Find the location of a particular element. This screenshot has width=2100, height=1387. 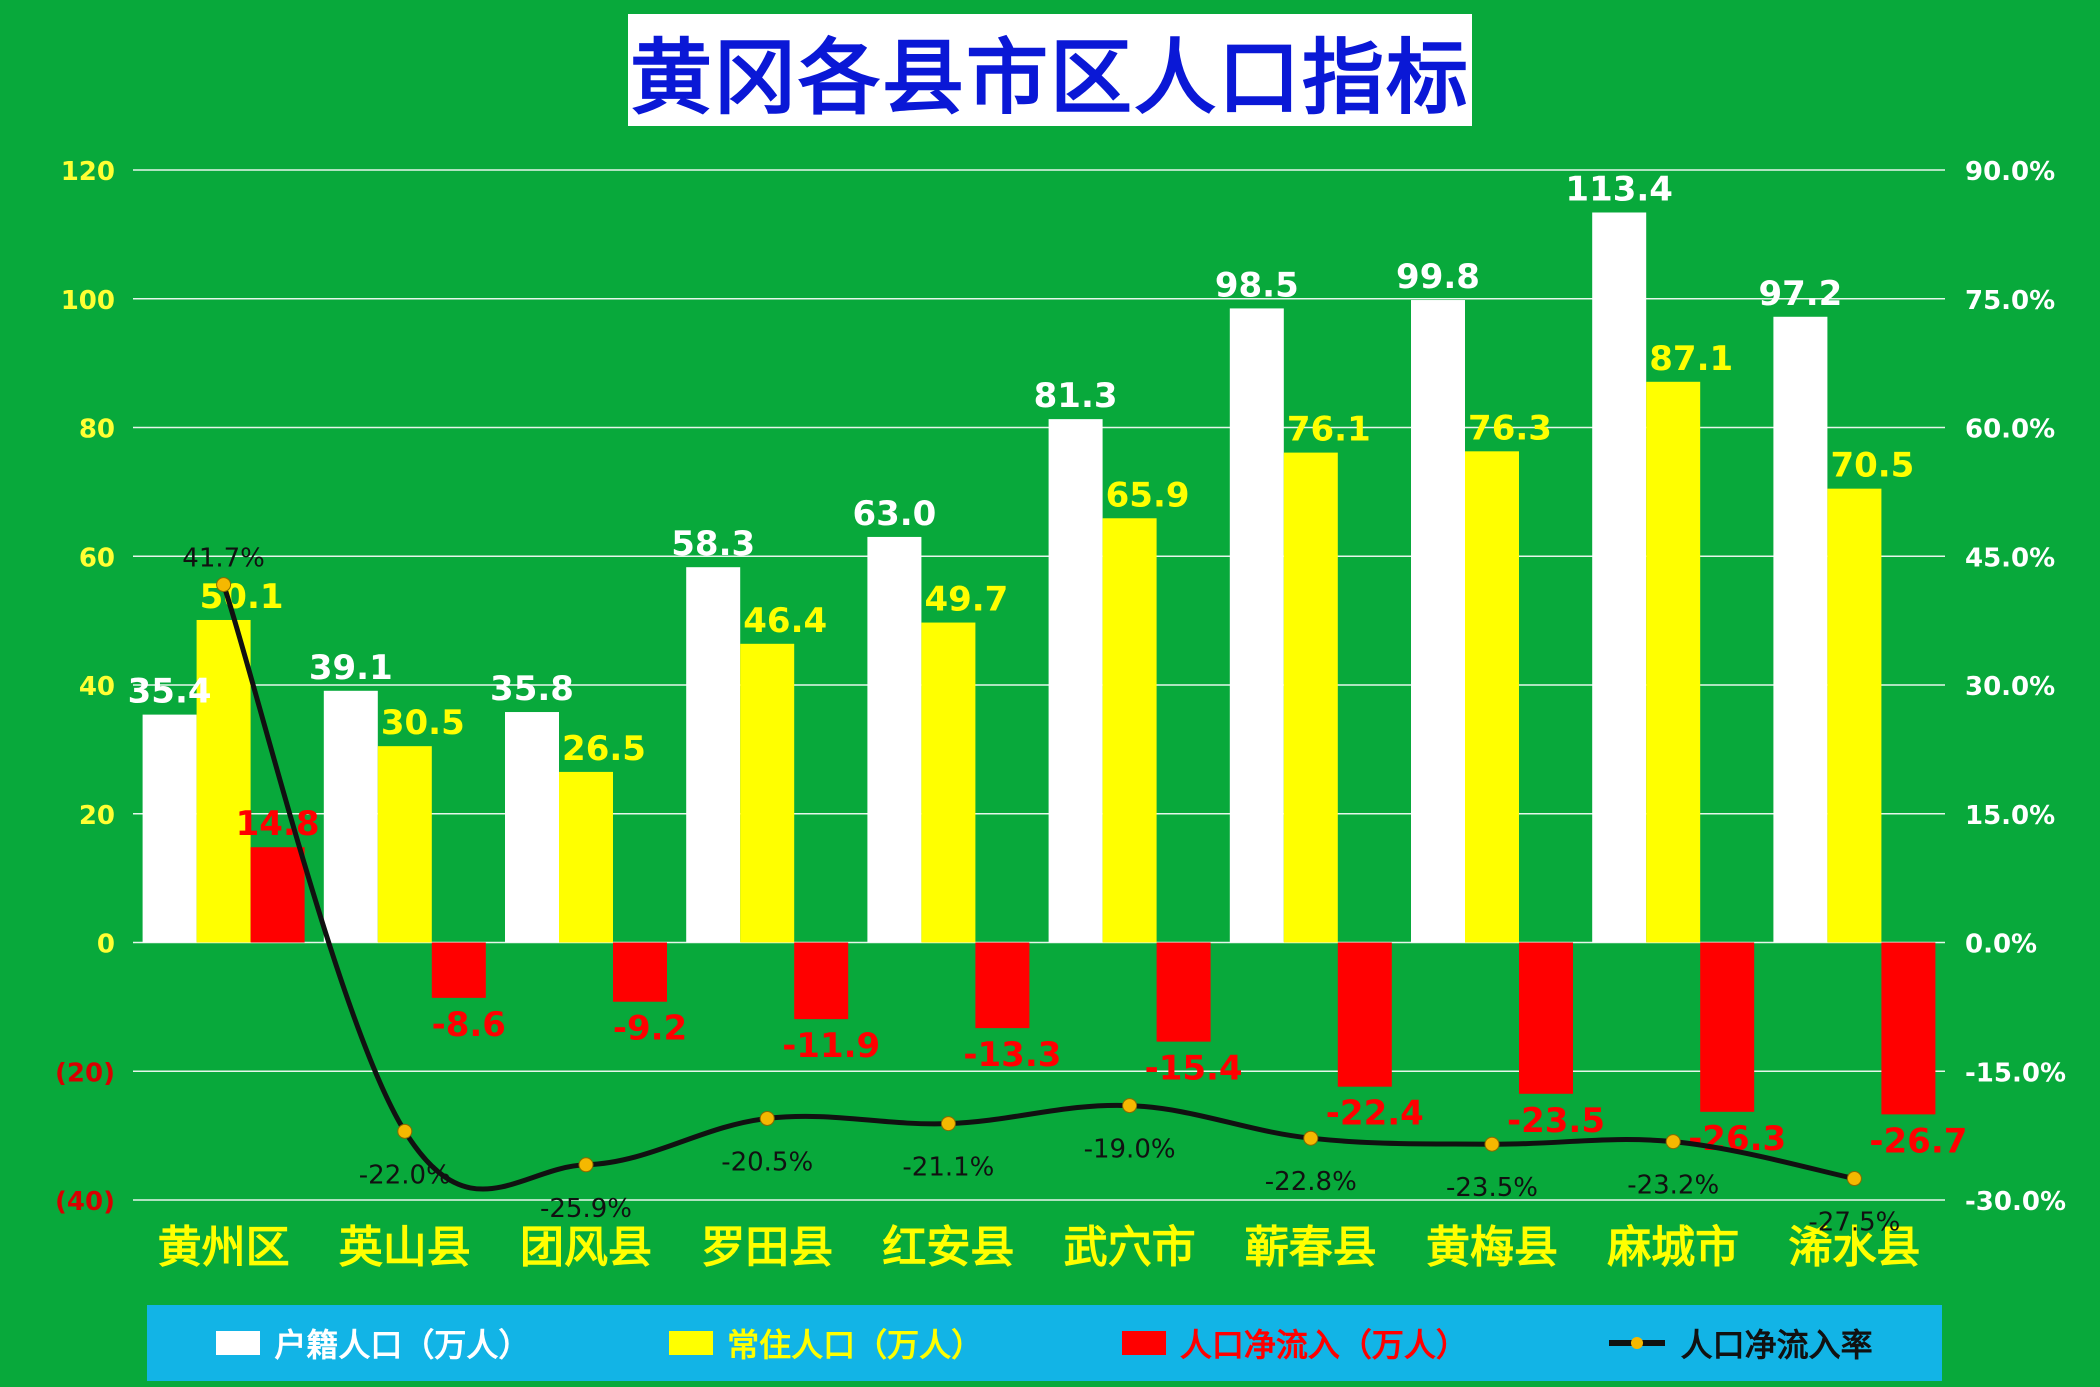

data-label-rate: -22.0% is located at coordinates (405, 1175).